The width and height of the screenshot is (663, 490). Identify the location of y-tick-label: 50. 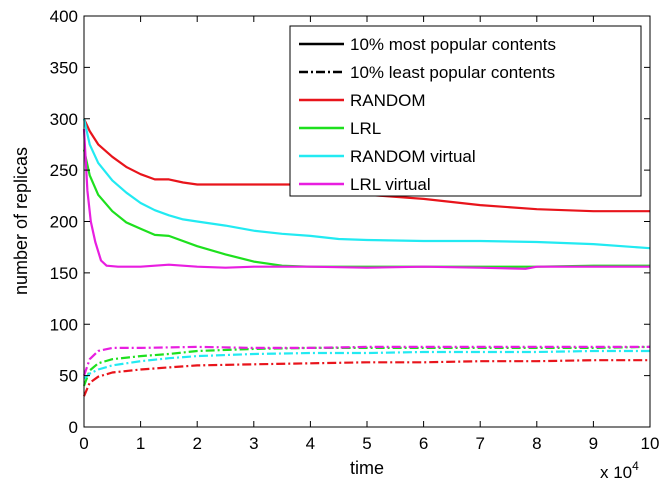
(68, 376).